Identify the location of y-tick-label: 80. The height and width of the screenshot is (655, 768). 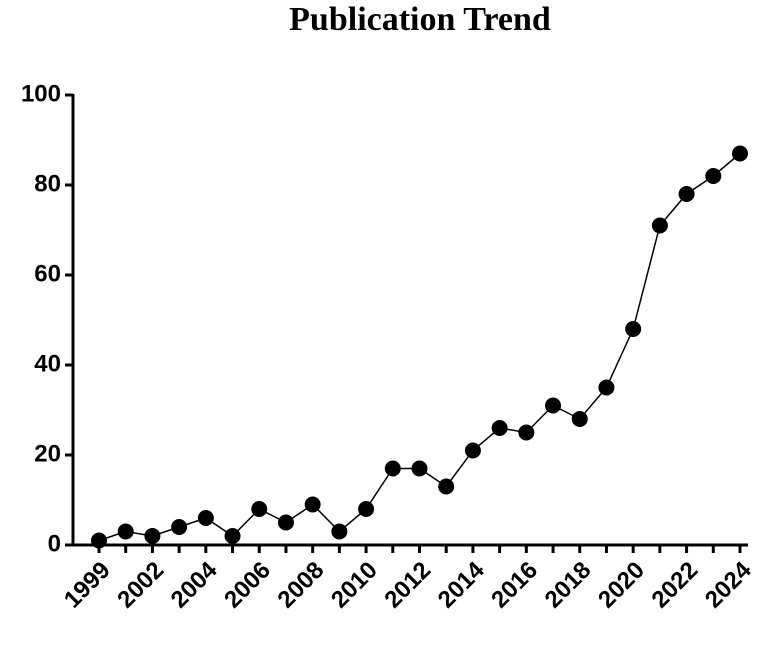
(47, 183).